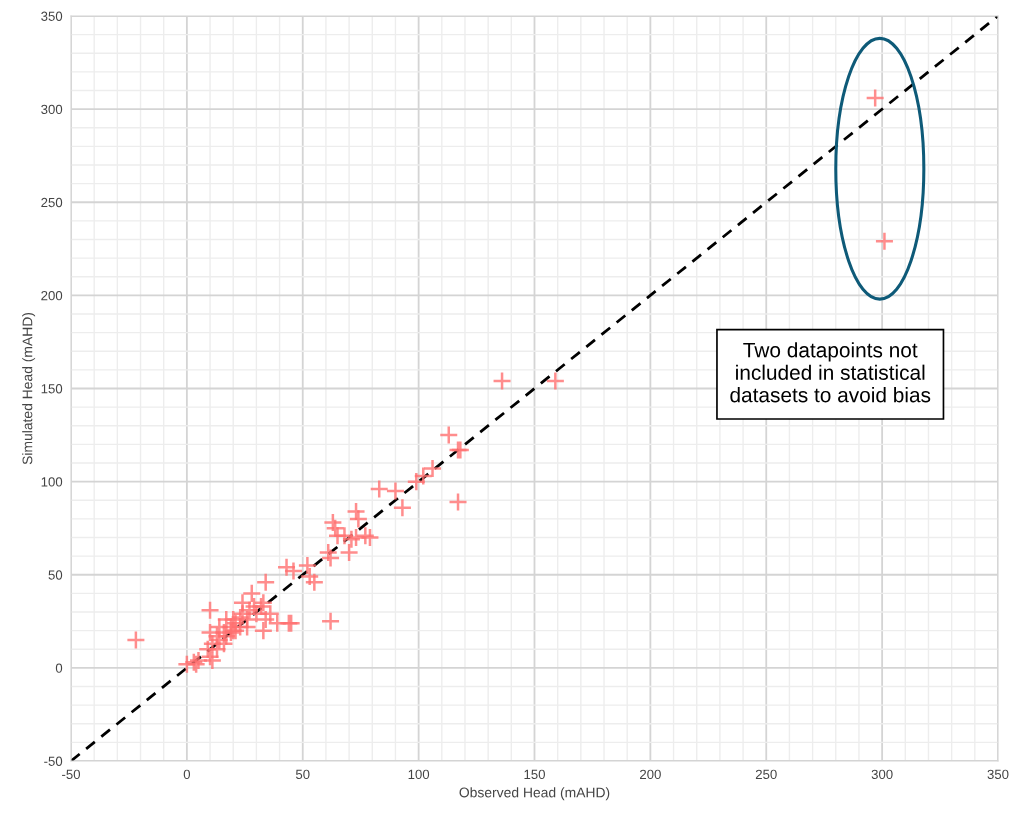 The image size is (1013, 821). What do you see at coordinates (52, 109) in the screenshot?
I see `y-tick-label: 300` at bounding box center [52, 109].